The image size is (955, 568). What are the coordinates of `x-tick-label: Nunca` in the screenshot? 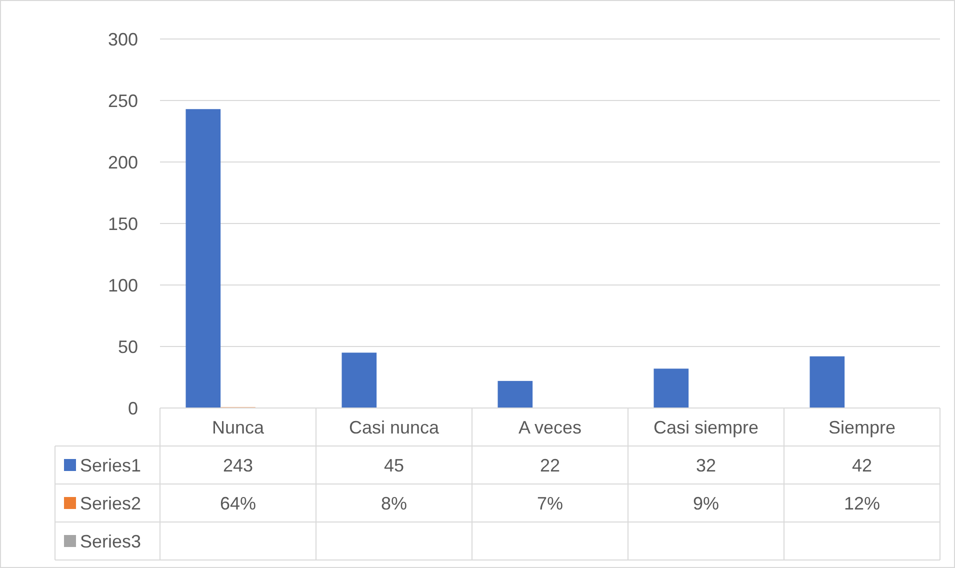 It's located at (239, 427).